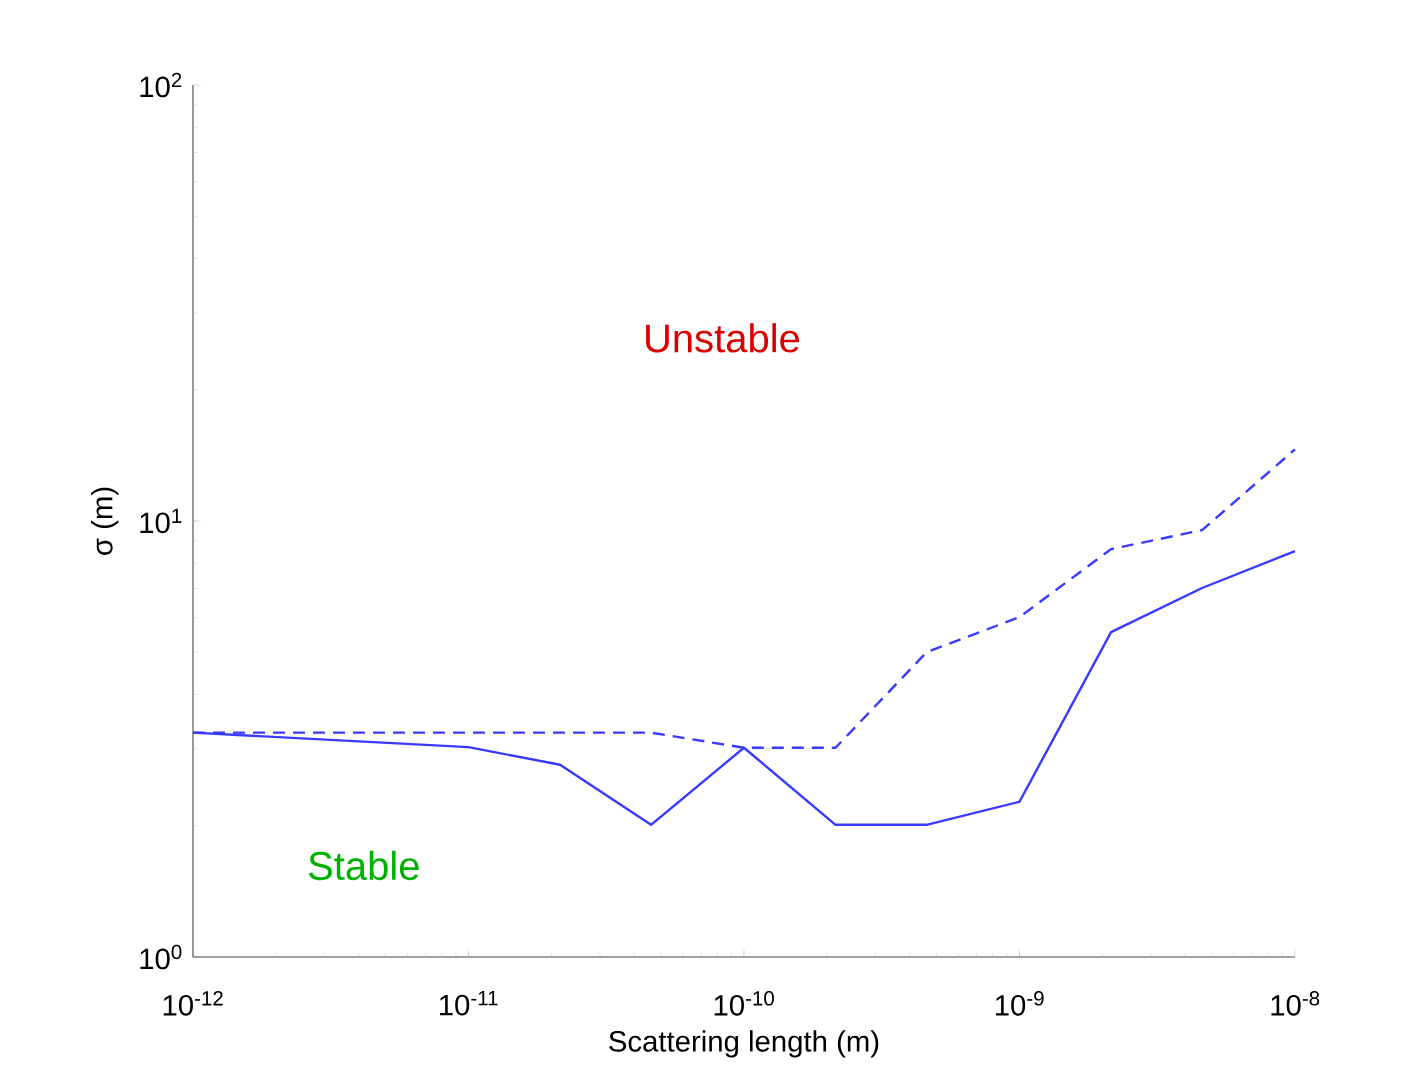  What do you see at coordinates (161, 85) in the screenshot?
I see `y-tick-label: 10$^{2}$` at bounding box center [161, 85].